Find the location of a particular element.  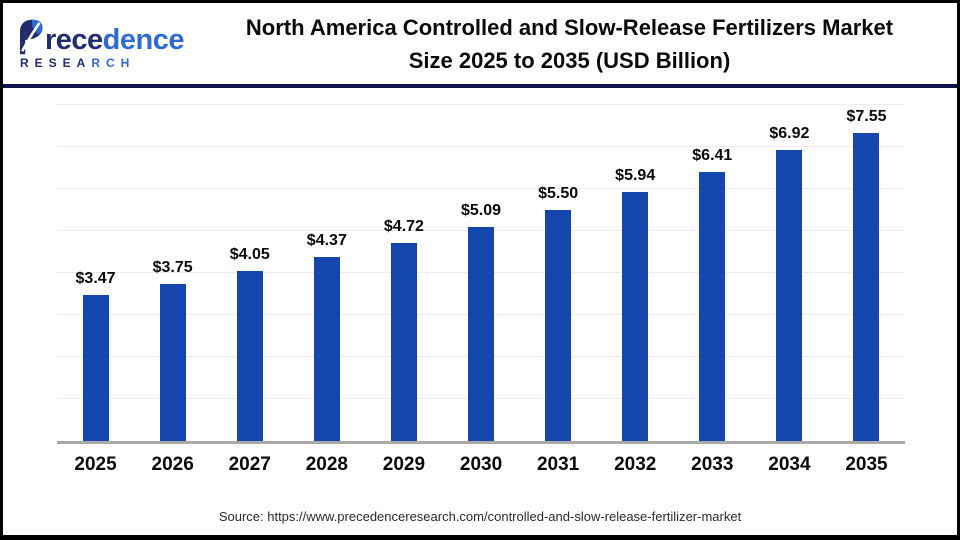

logo-research-row: RESEARCH is located at coordinates (104, 63).